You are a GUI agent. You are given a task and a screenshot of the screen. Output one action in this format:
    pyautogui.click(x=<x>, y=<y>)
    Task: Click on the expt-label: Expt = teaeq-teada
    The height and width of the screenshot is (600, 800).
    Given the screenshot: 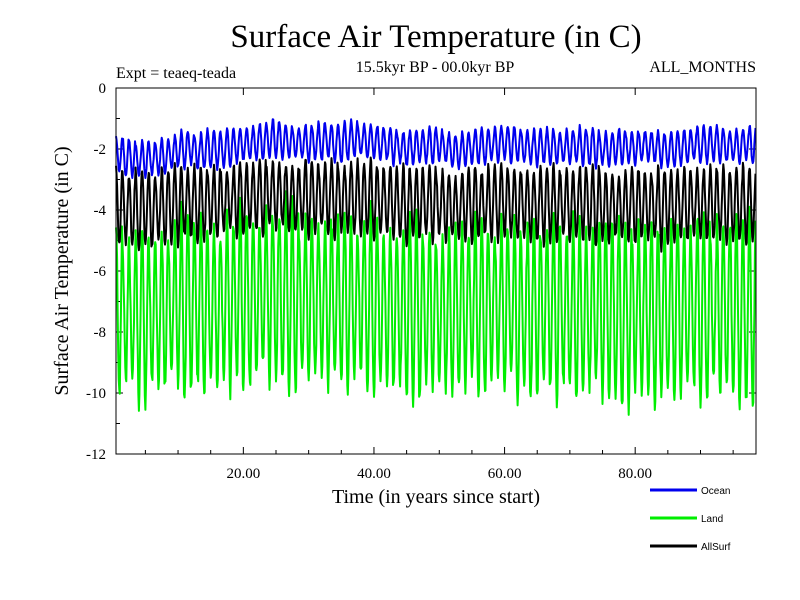 What is the action you would take?
    pyautogui.click(x=176, y=73)
    